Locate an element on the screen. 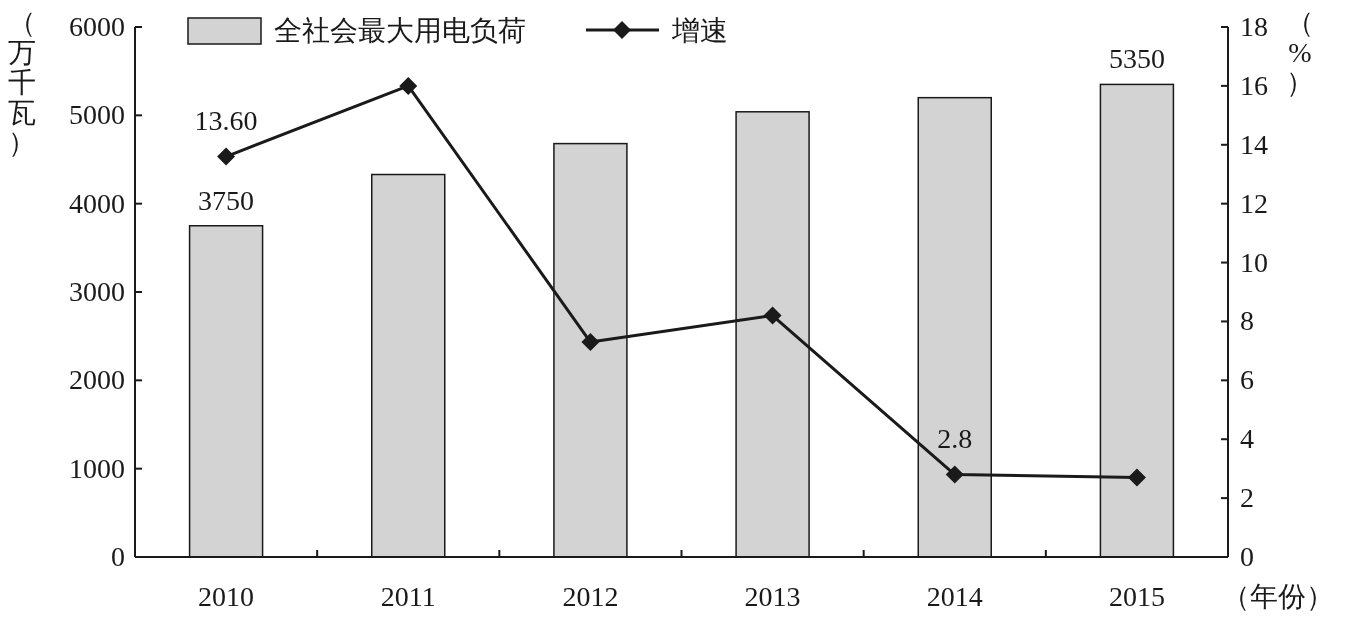 Image resolution: width=1348 pixels, height=622 pixels. y2-tick-label: 18 is located at coordinates (1254, 26).